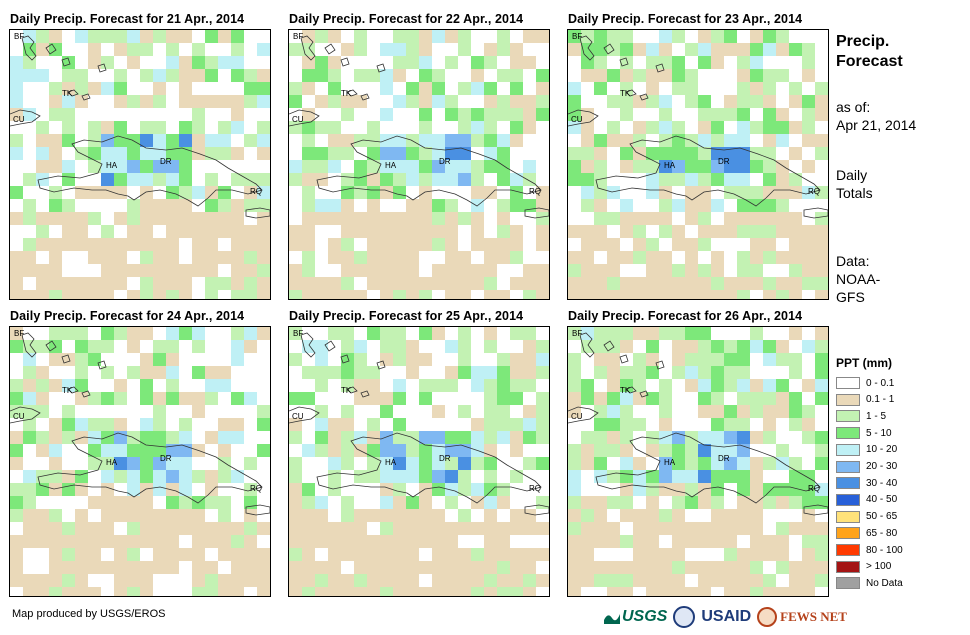 Image resolution: width=970 pixels, height=635 pixels. What do you see at coordinates (853, 261) in the screenshot?
I see `data-source-line: Data:` at bounding box center [853, 261].